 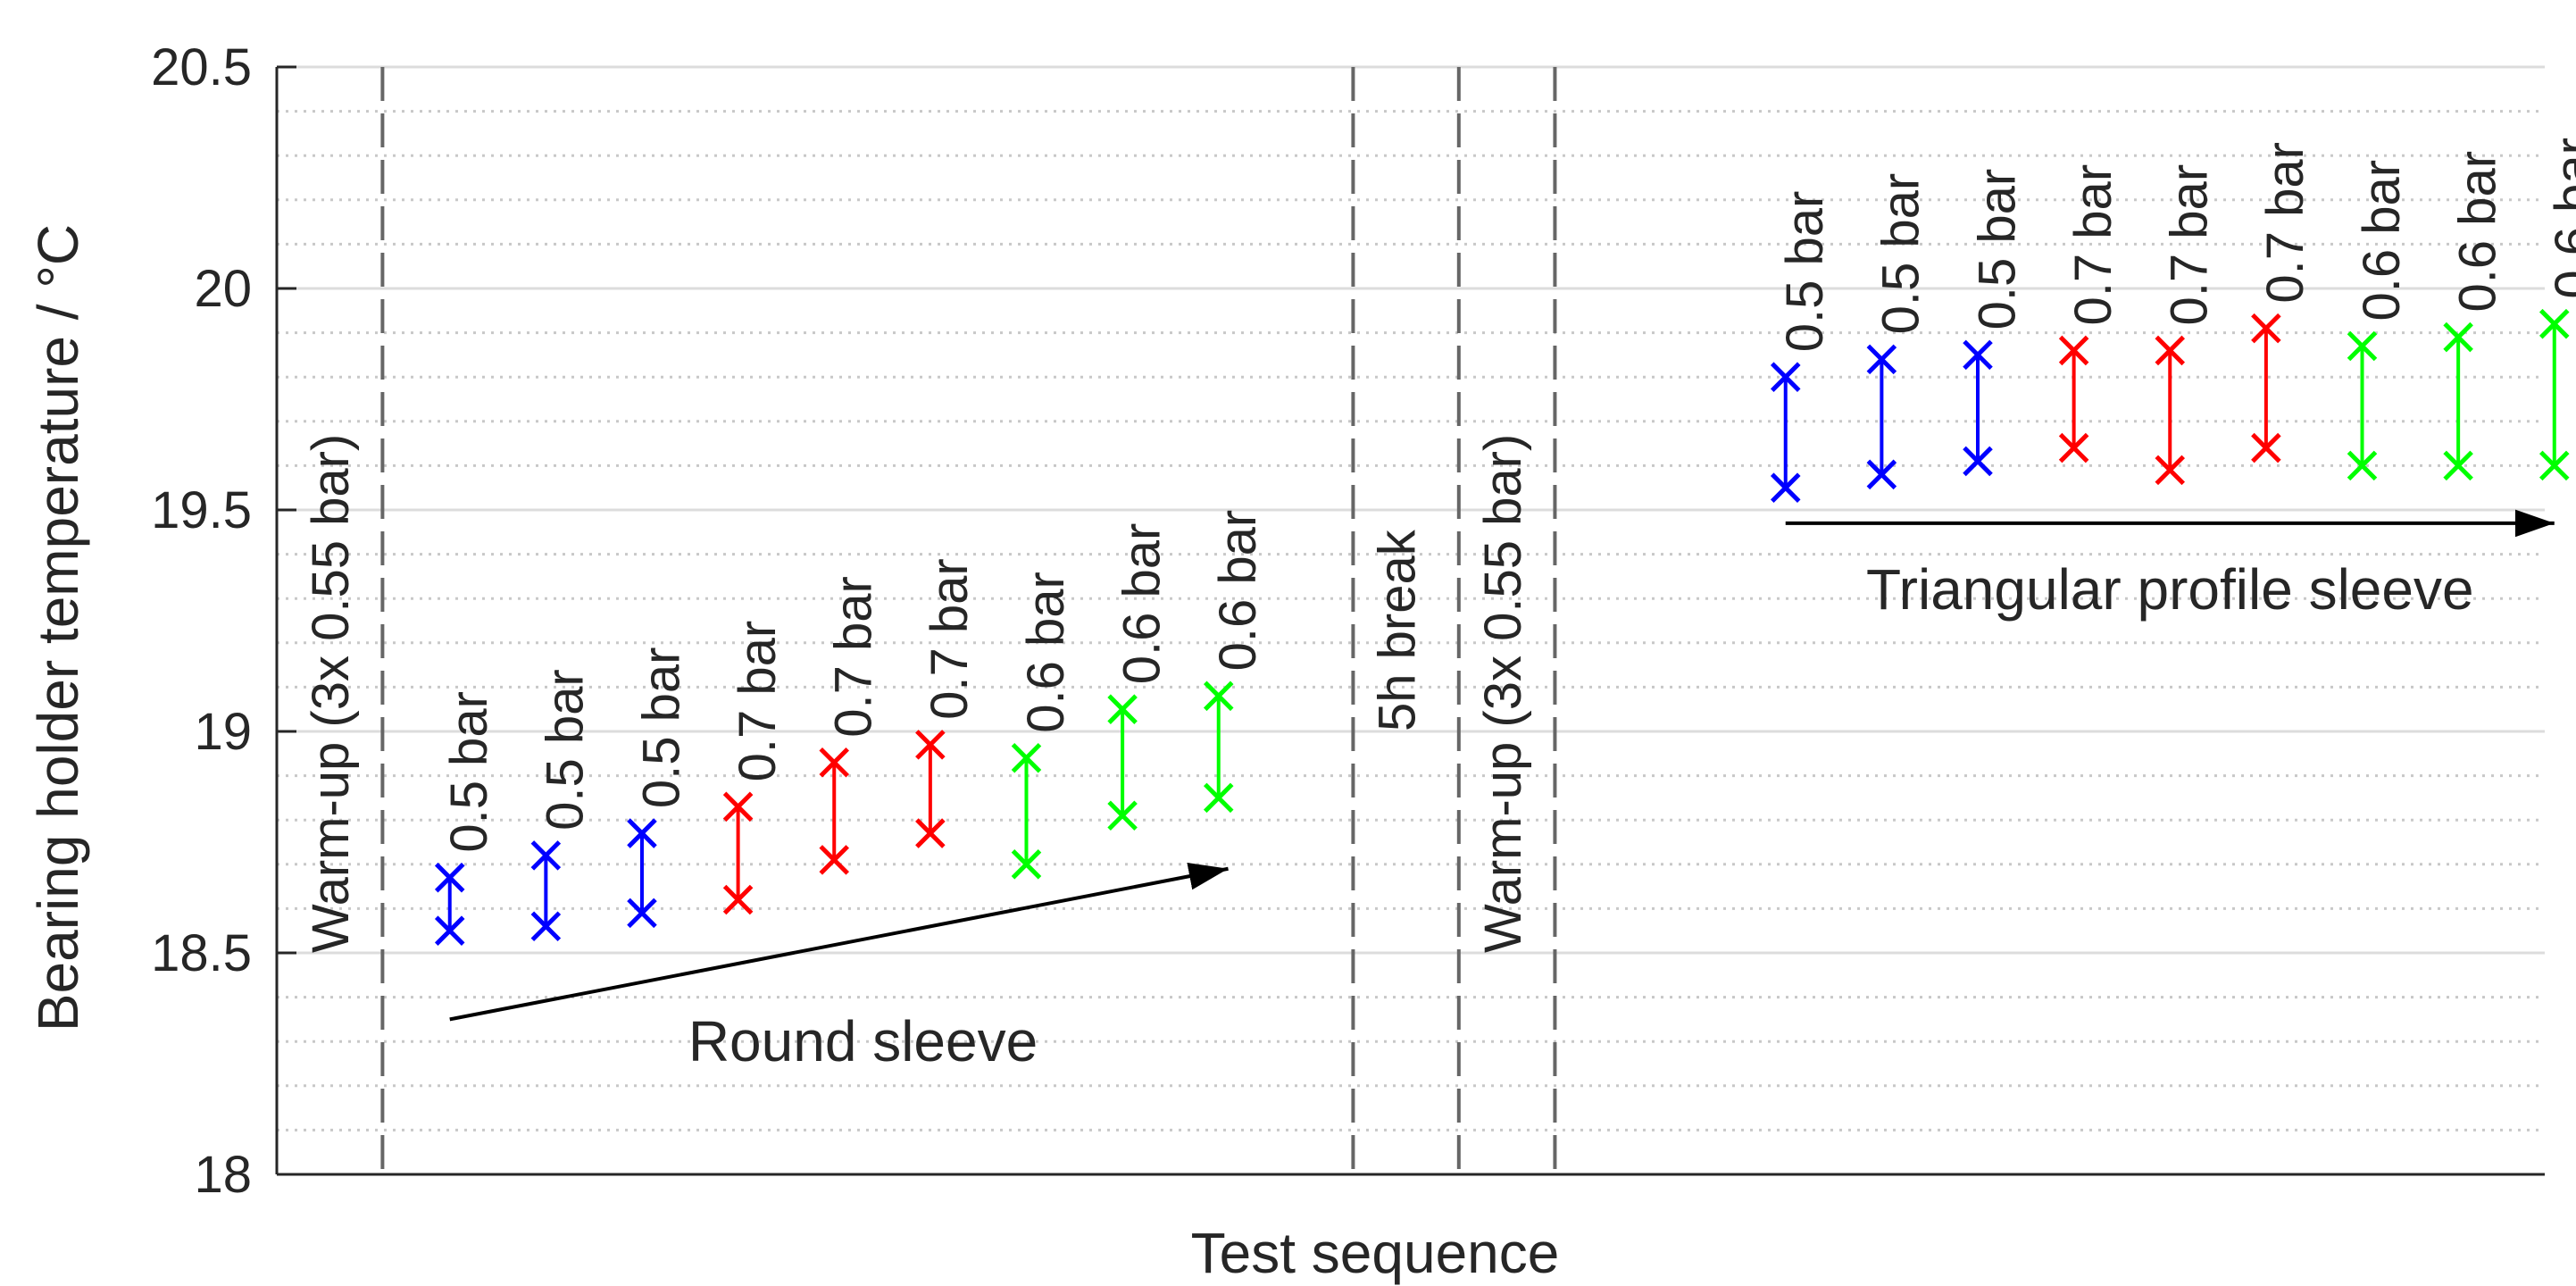 I want to click on annotation-label: Triangular profile sleeve, so click(x=2170, y=590).